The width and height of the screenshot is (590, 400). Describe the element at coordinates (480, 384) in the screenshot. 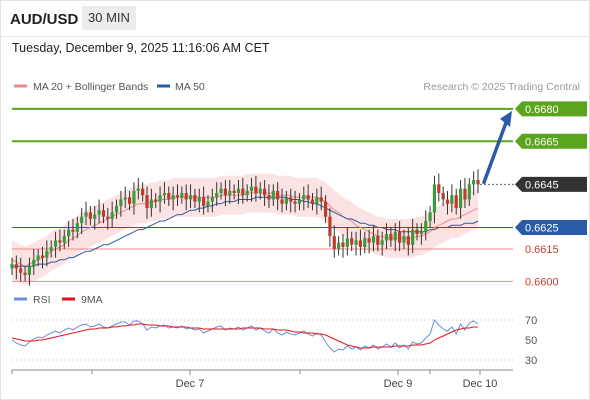

I see `x-tick-label: Dec 10` at that location.